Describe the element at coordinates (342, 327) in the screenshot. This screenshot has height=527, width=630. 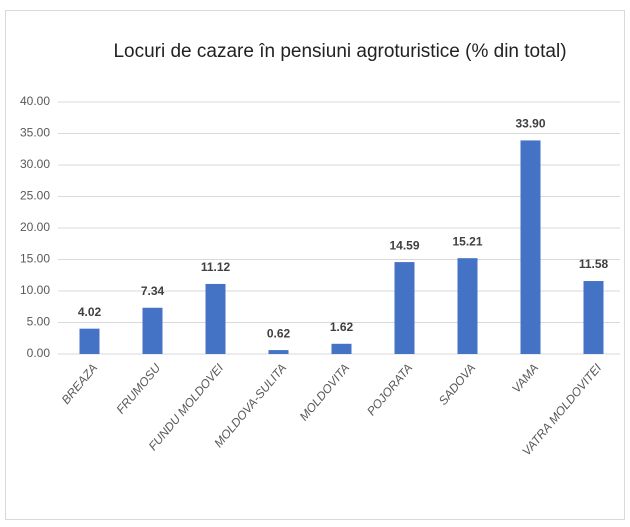
I see `value-label: 1.62` at that location.